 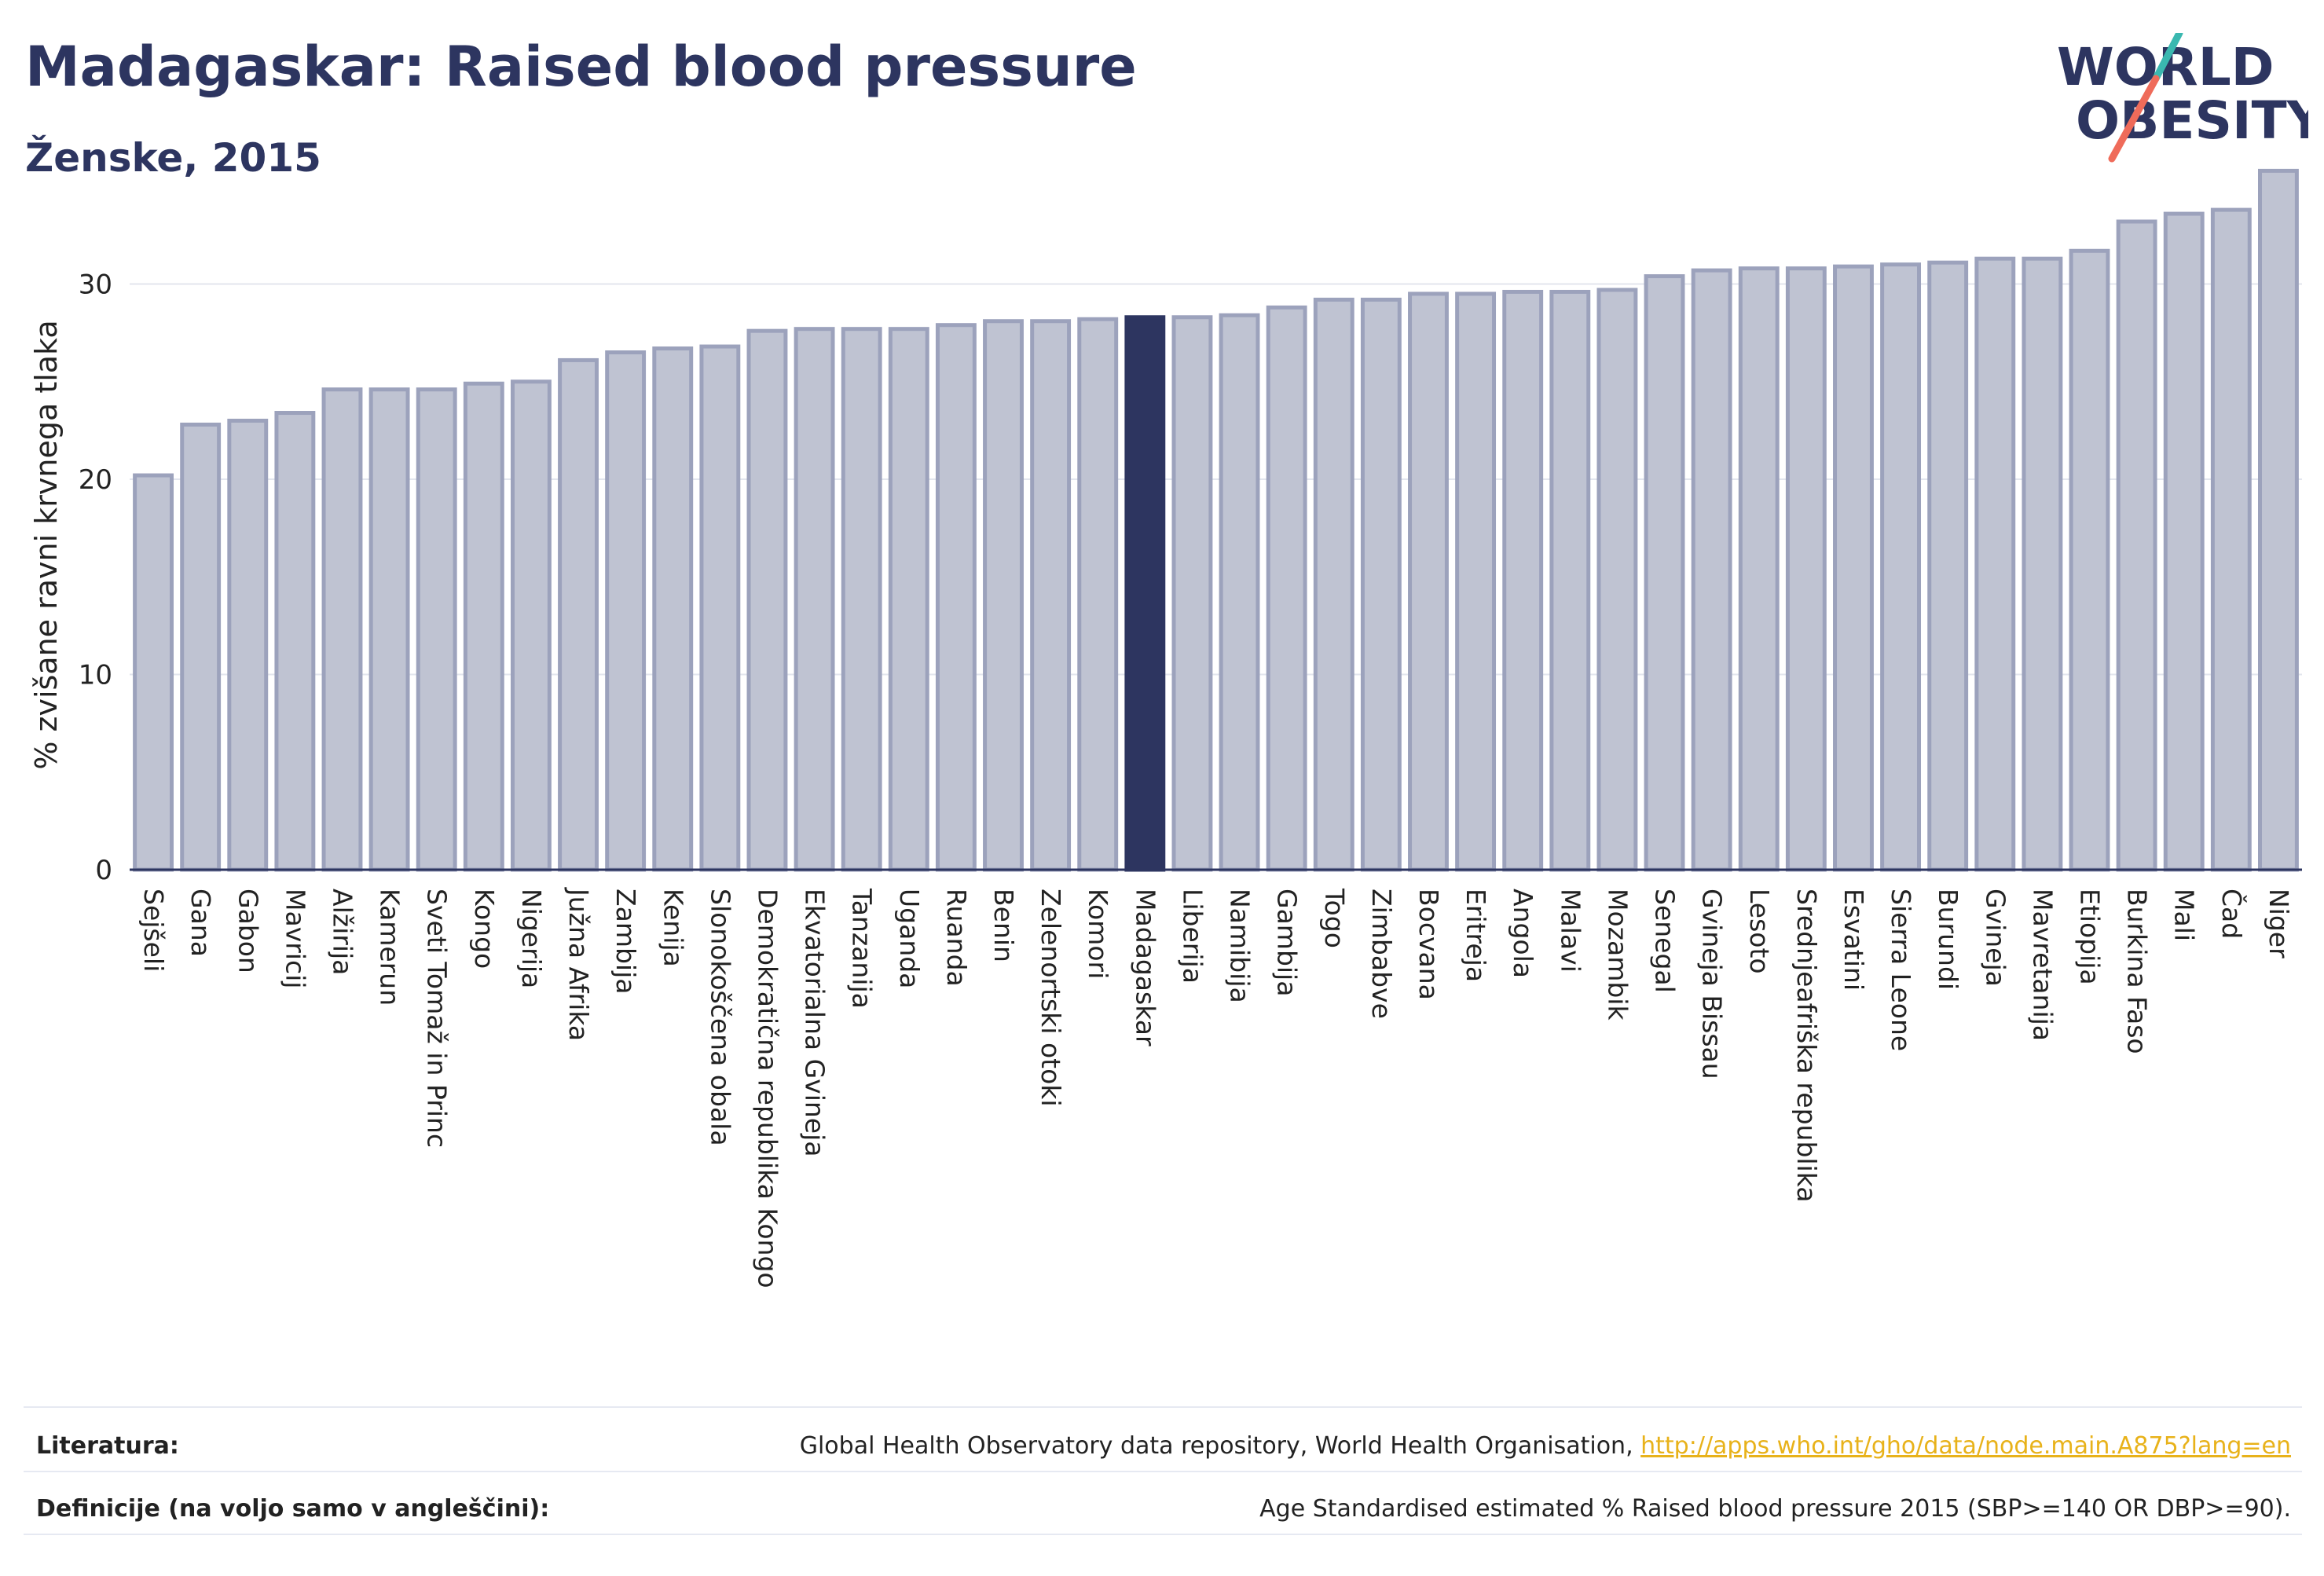 I want to click on x-tick-label: Čad, so click(x=2232, y=914).